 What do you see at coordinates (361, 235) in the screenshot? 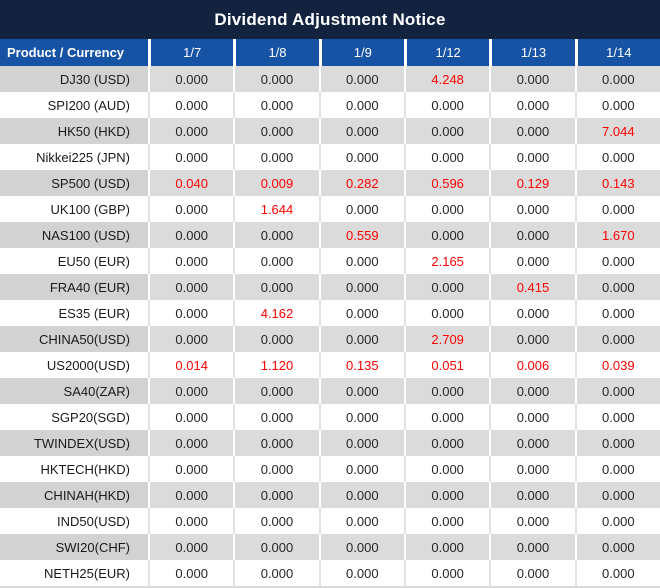
I see `value-cell: 0.559` at bounding box center [361, 235].